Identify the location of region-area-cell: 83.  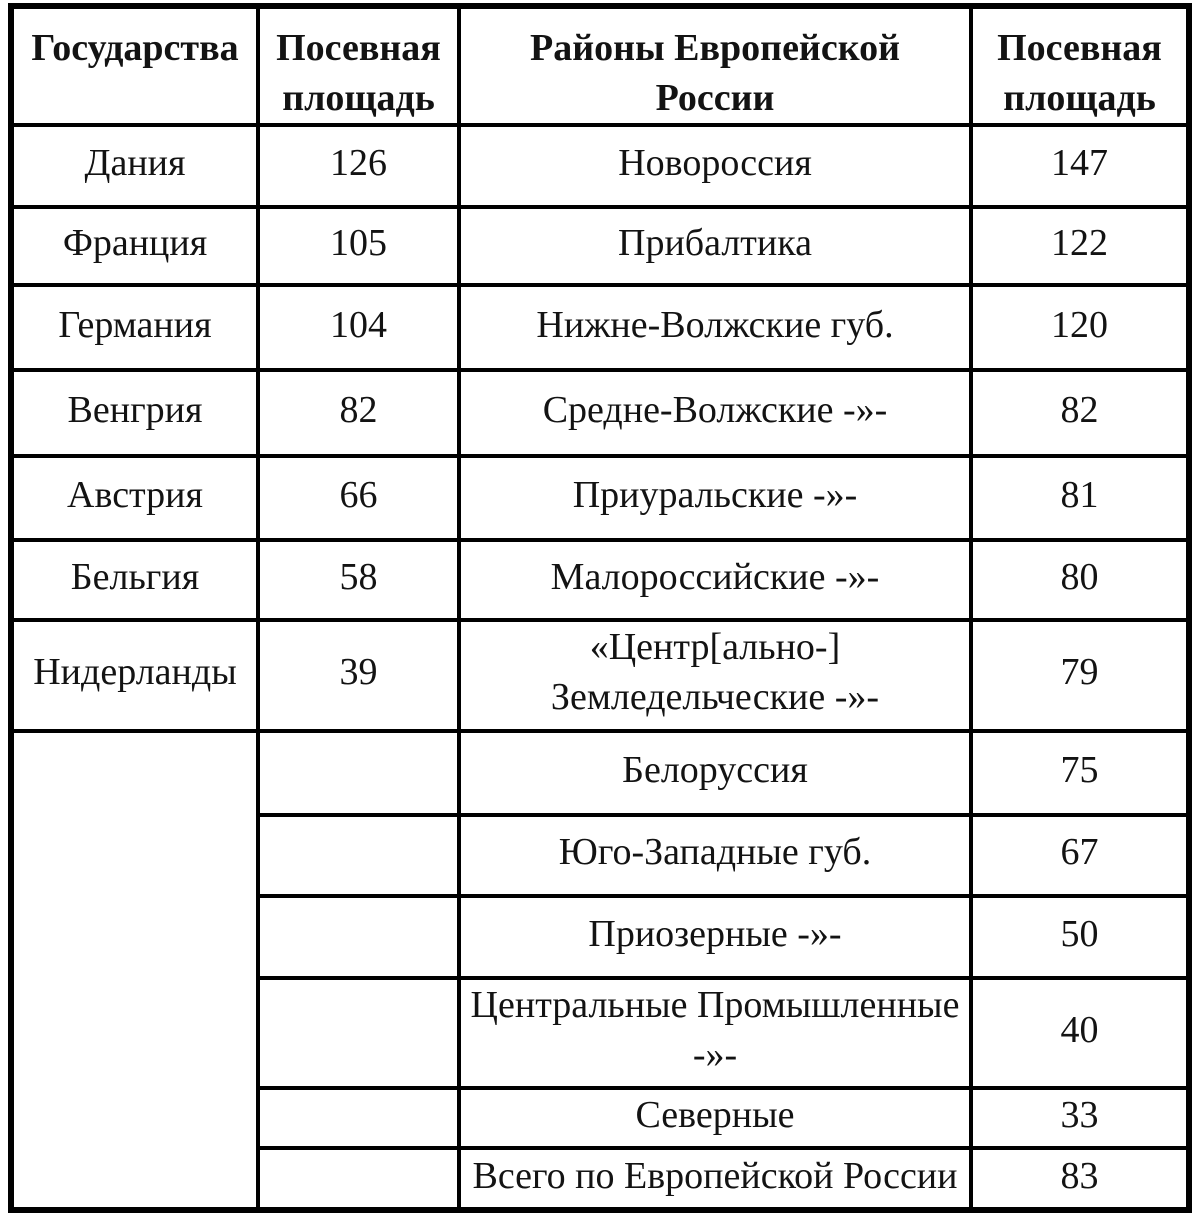
(1080, 1179).